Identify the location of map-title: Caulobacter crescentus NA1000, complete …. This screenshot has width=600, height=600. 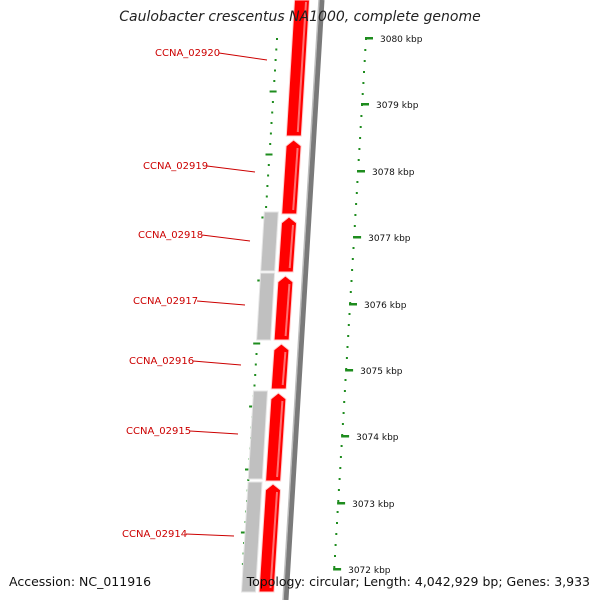
(300, 17).